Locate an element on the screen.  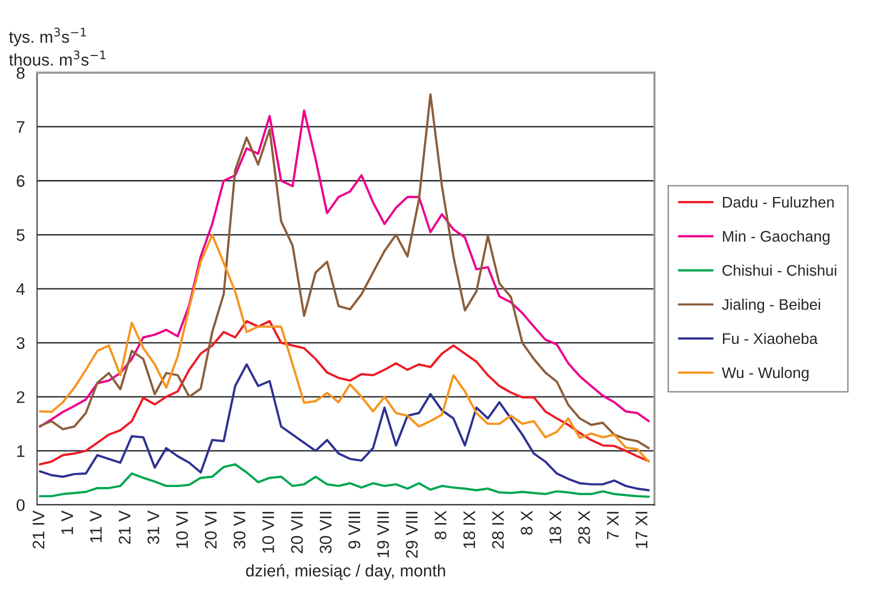
x-tick-label: 20 VI is located at coordinates (210, 530).